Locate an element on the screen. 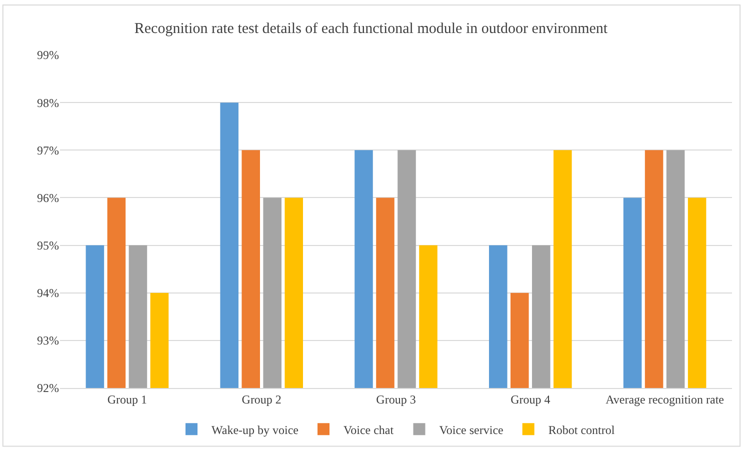  y-tick-label: 96% is located at coordinates (48, 197).